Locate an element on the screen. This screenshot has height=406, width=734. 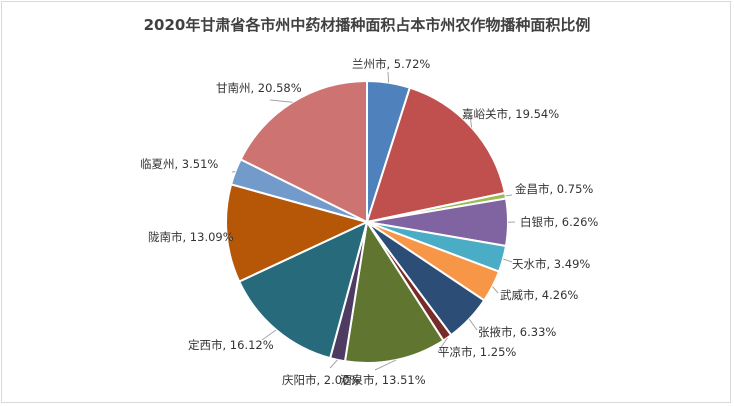
data-label: 嘉峪关市, 19.54% is located at coordinates (510, 114).